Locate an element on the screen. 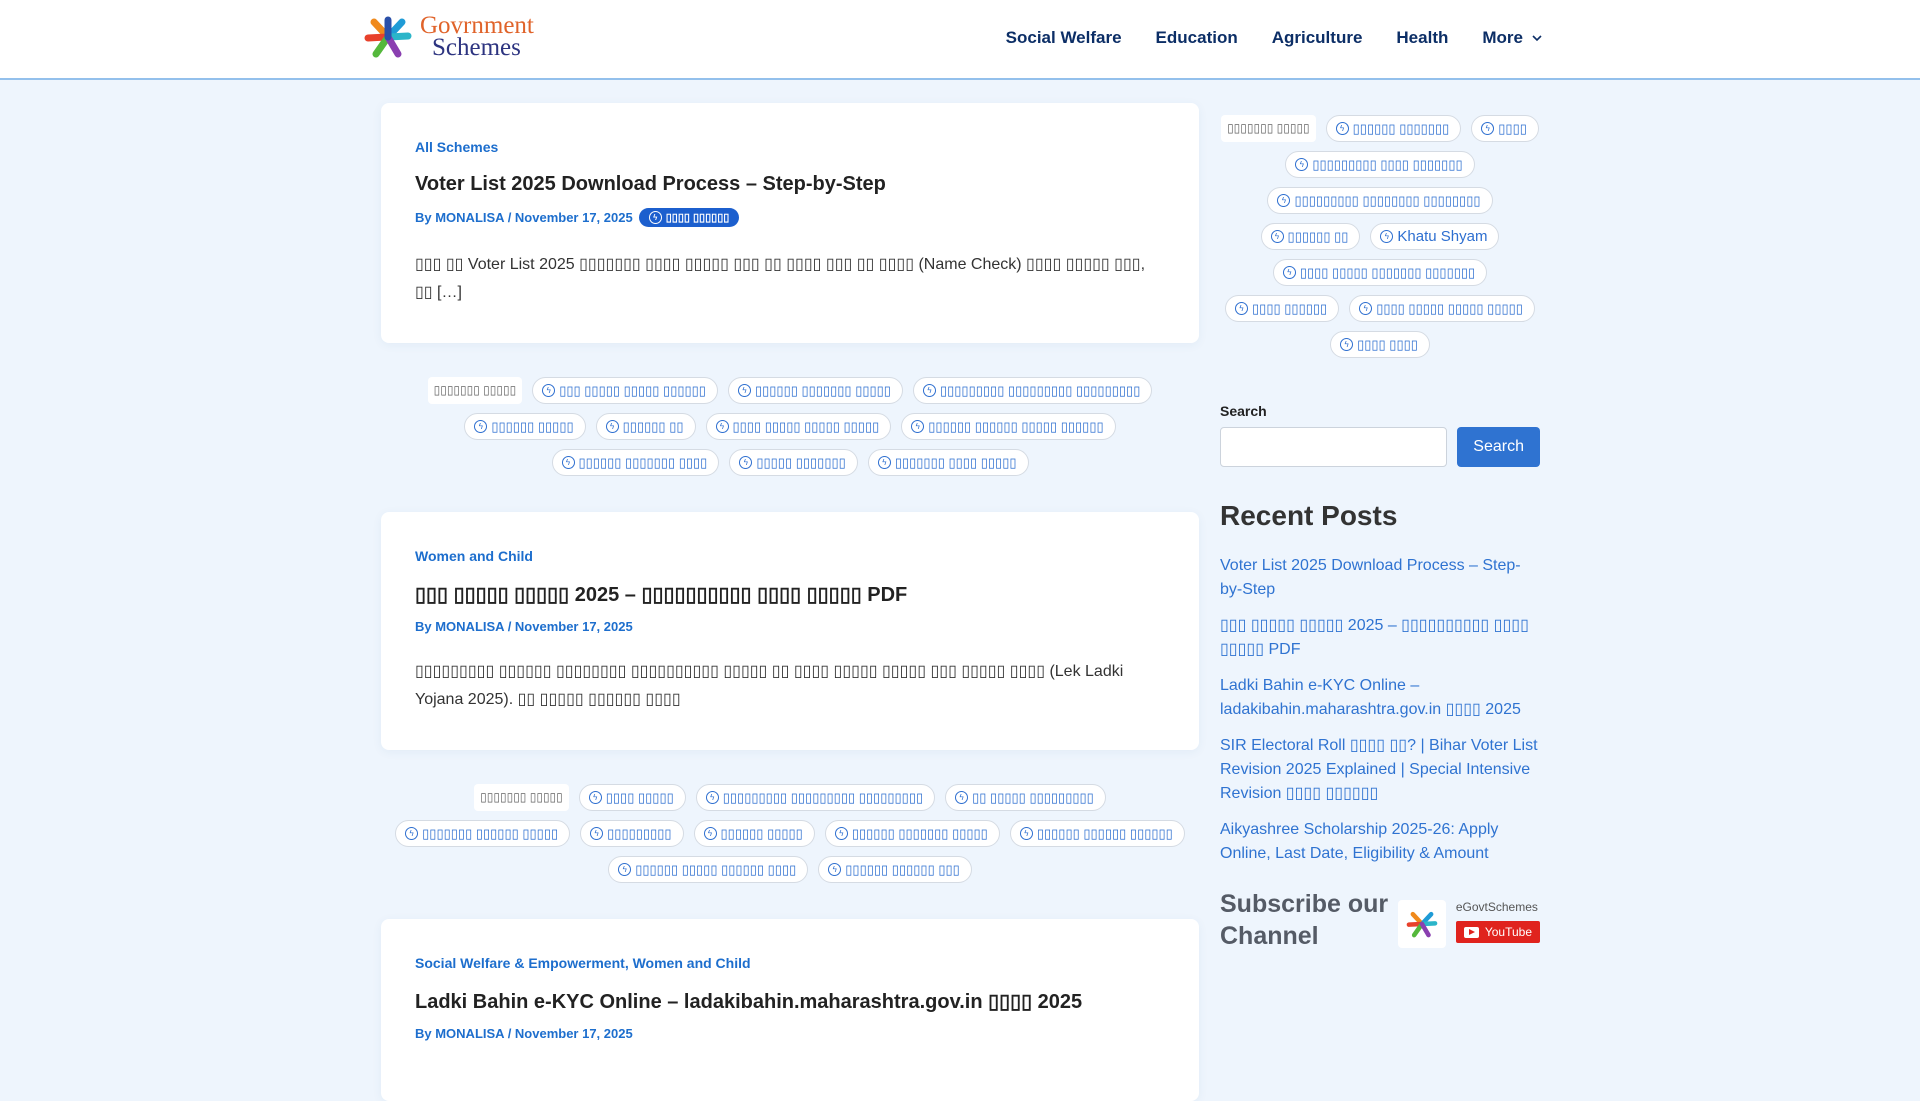  tag-pill: ϟ ▯▯▯▯ ▯▯▯▯▯ ▯▯▯▯▯▯▯ ▯▯▯▯▯▯▯ is located at coordinates (1380, 272).